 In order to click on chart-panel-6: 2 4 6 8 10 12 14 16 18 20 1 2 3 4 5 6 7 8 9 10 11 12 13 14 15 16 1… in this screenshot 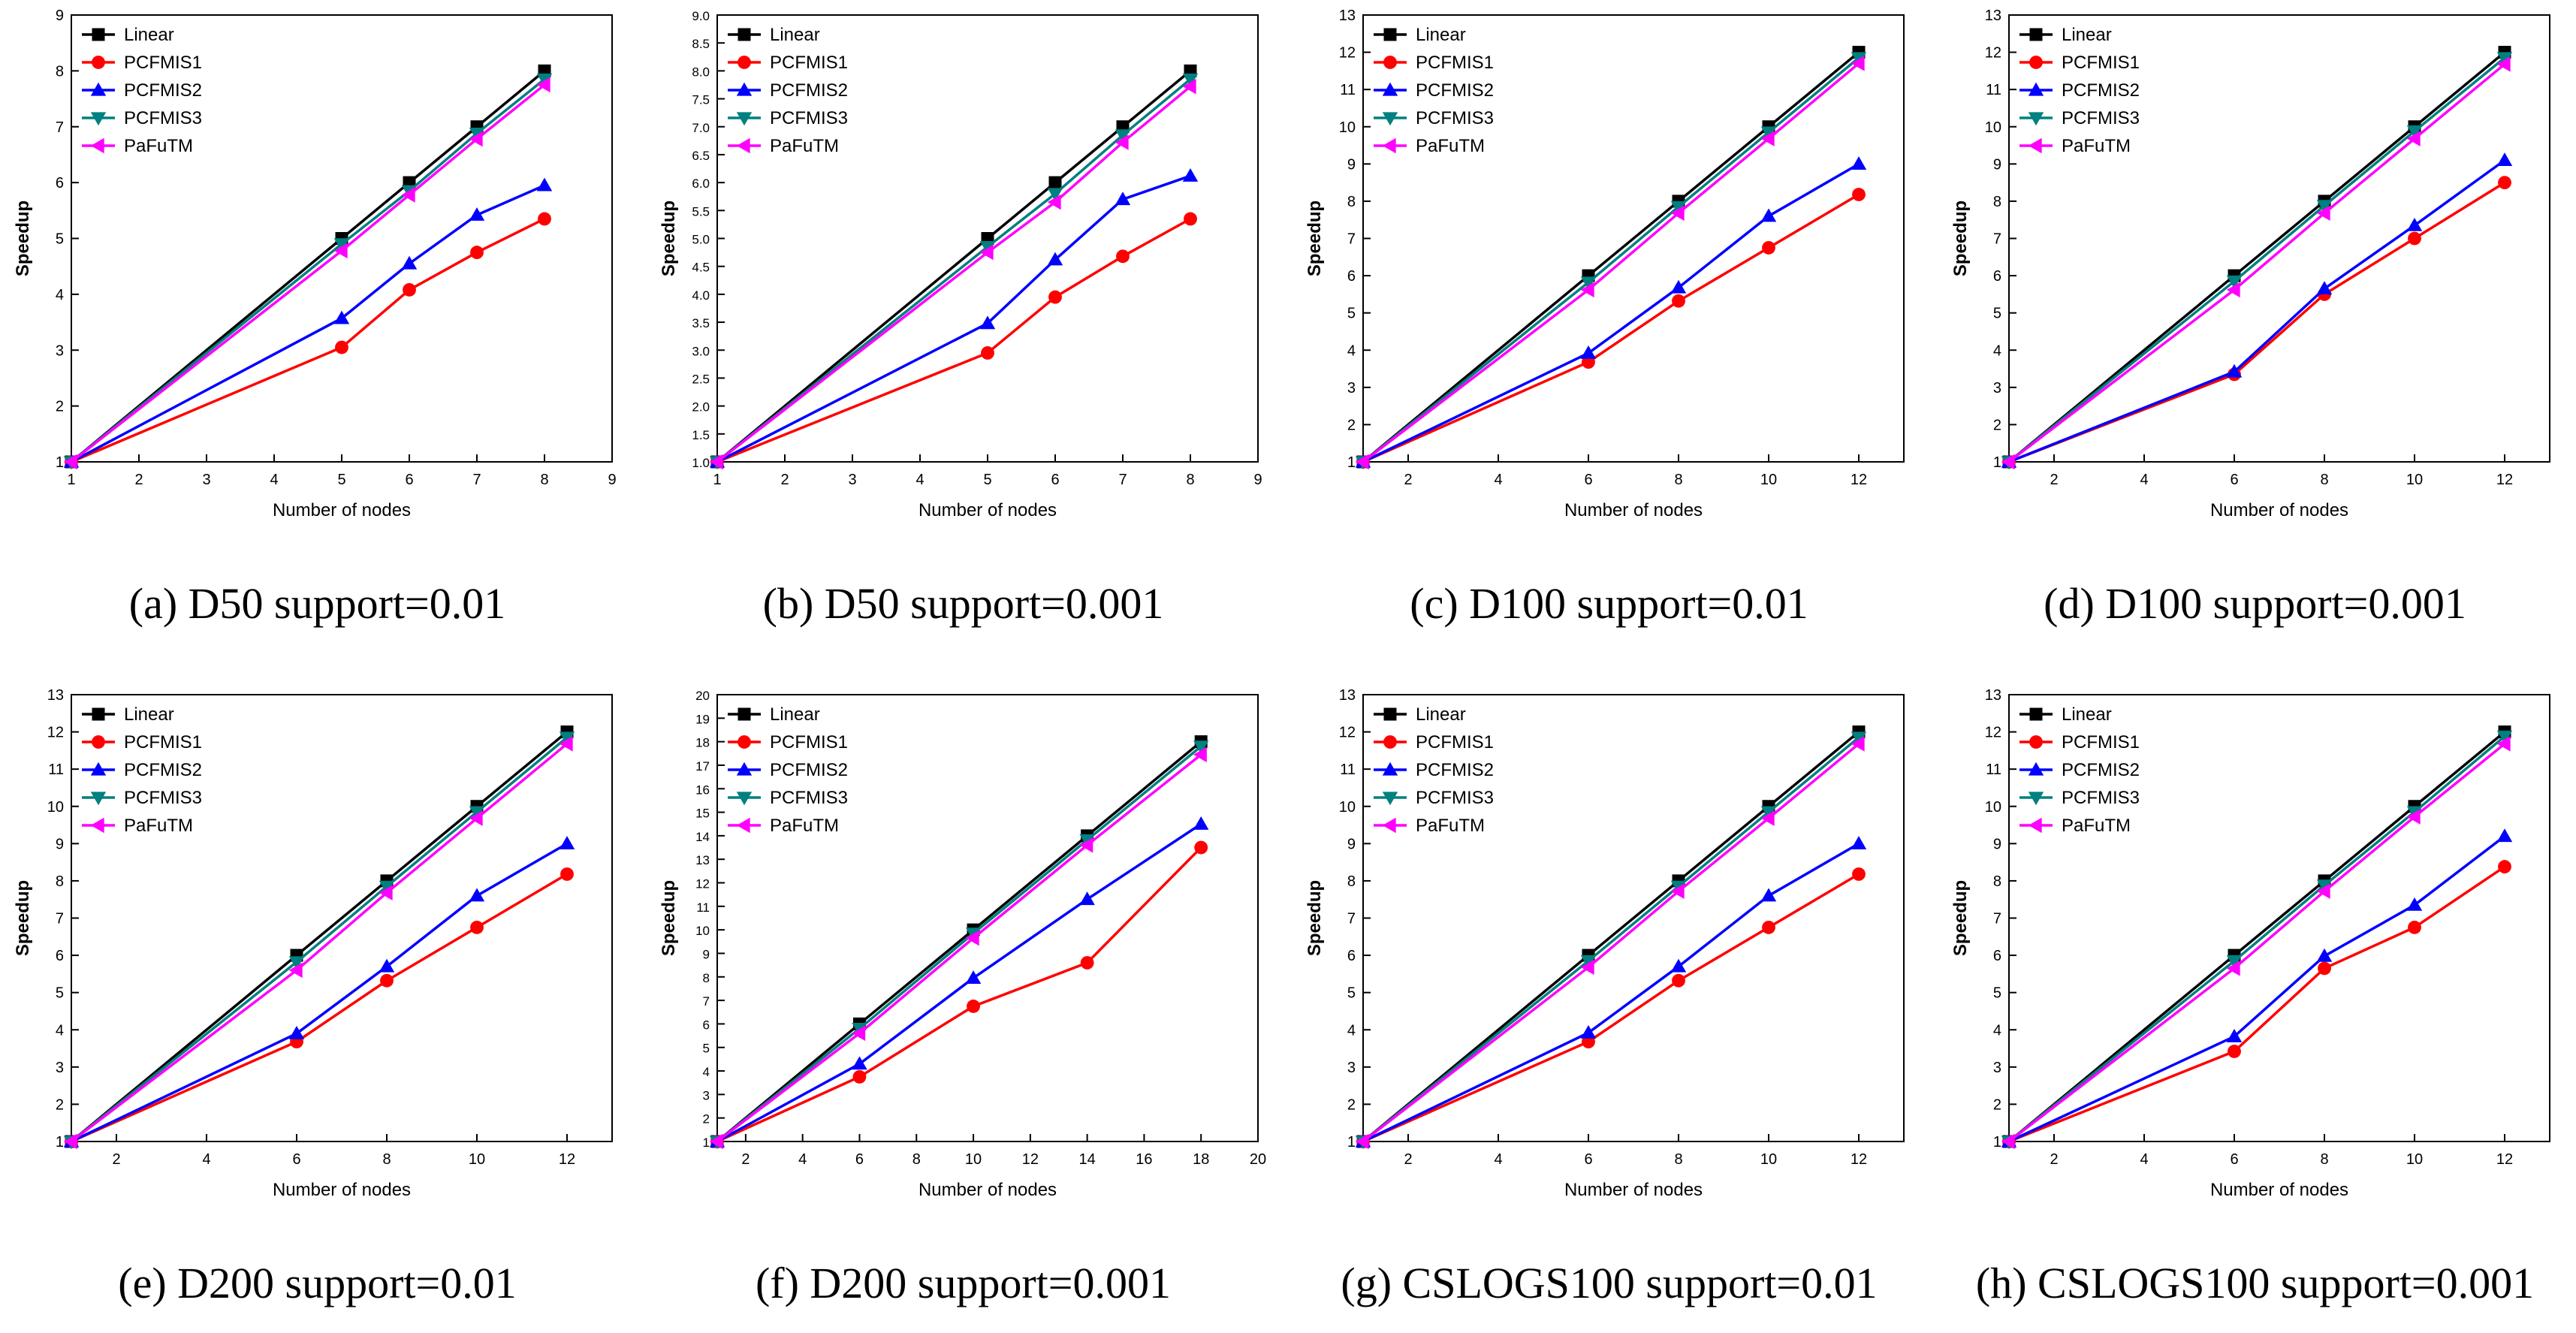, I will do `click(963, 1007)`.